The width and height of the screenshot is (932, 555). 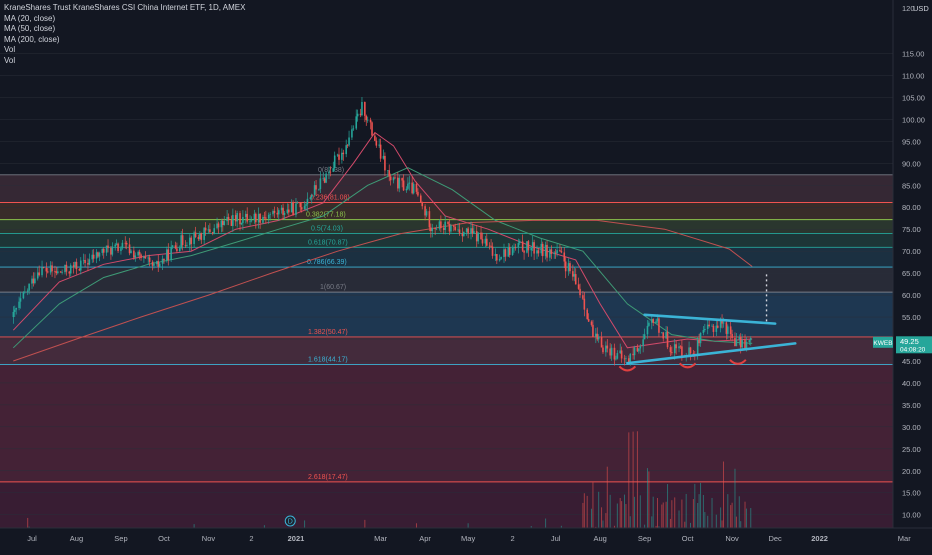 I want to click on price-tick-2: 15.00, so click(x=911, y=493).